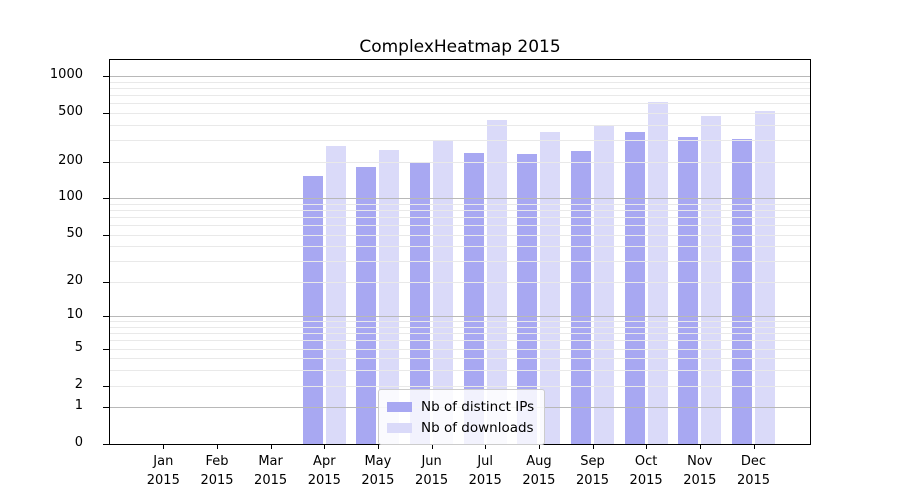  What do you see at coordinates (700, 480) in the screenshot?
I see `x-tick-year-nov: 2015` at bounding box center [700, 480].